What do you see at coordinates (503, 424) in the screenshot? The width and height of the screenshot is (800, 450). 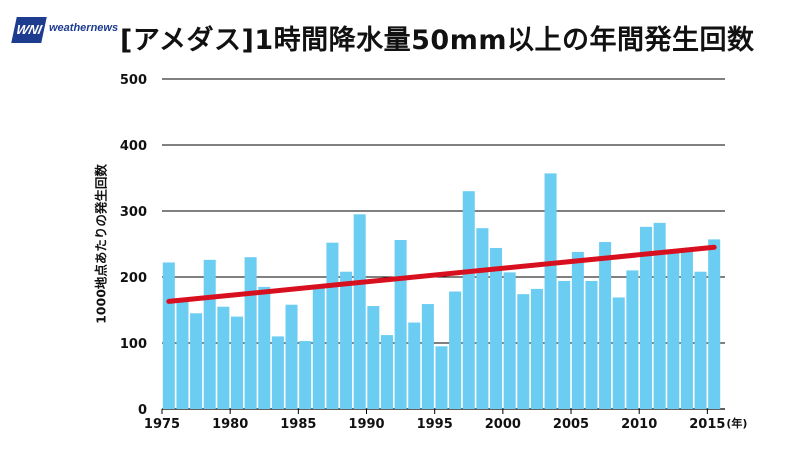 I see `x-tick-label: 2000` at bounding box center [503, 424].